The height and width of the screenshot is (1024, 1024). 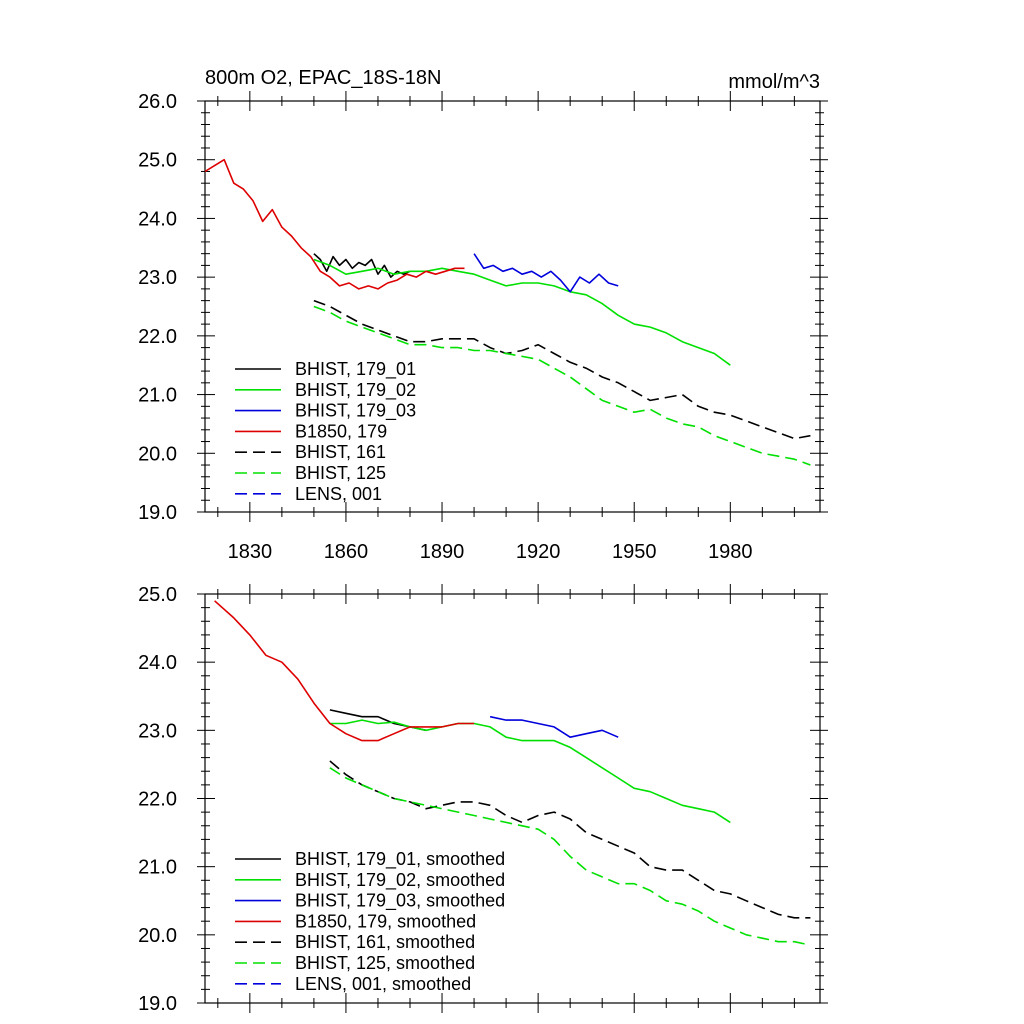 I want to click on legend-label: BHIST, 179_01, smoothed, so click(x=400, y=859).